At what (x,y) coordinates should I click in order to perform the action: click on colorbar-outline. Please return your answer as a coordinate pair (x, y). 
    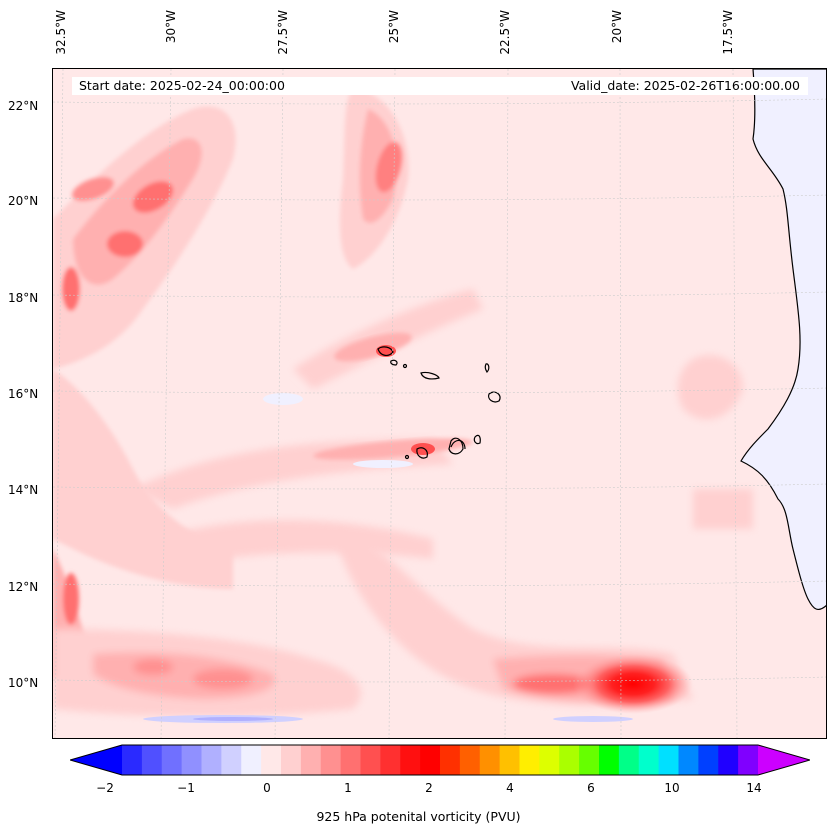
    Looking at the image, I should click on (440, 760).